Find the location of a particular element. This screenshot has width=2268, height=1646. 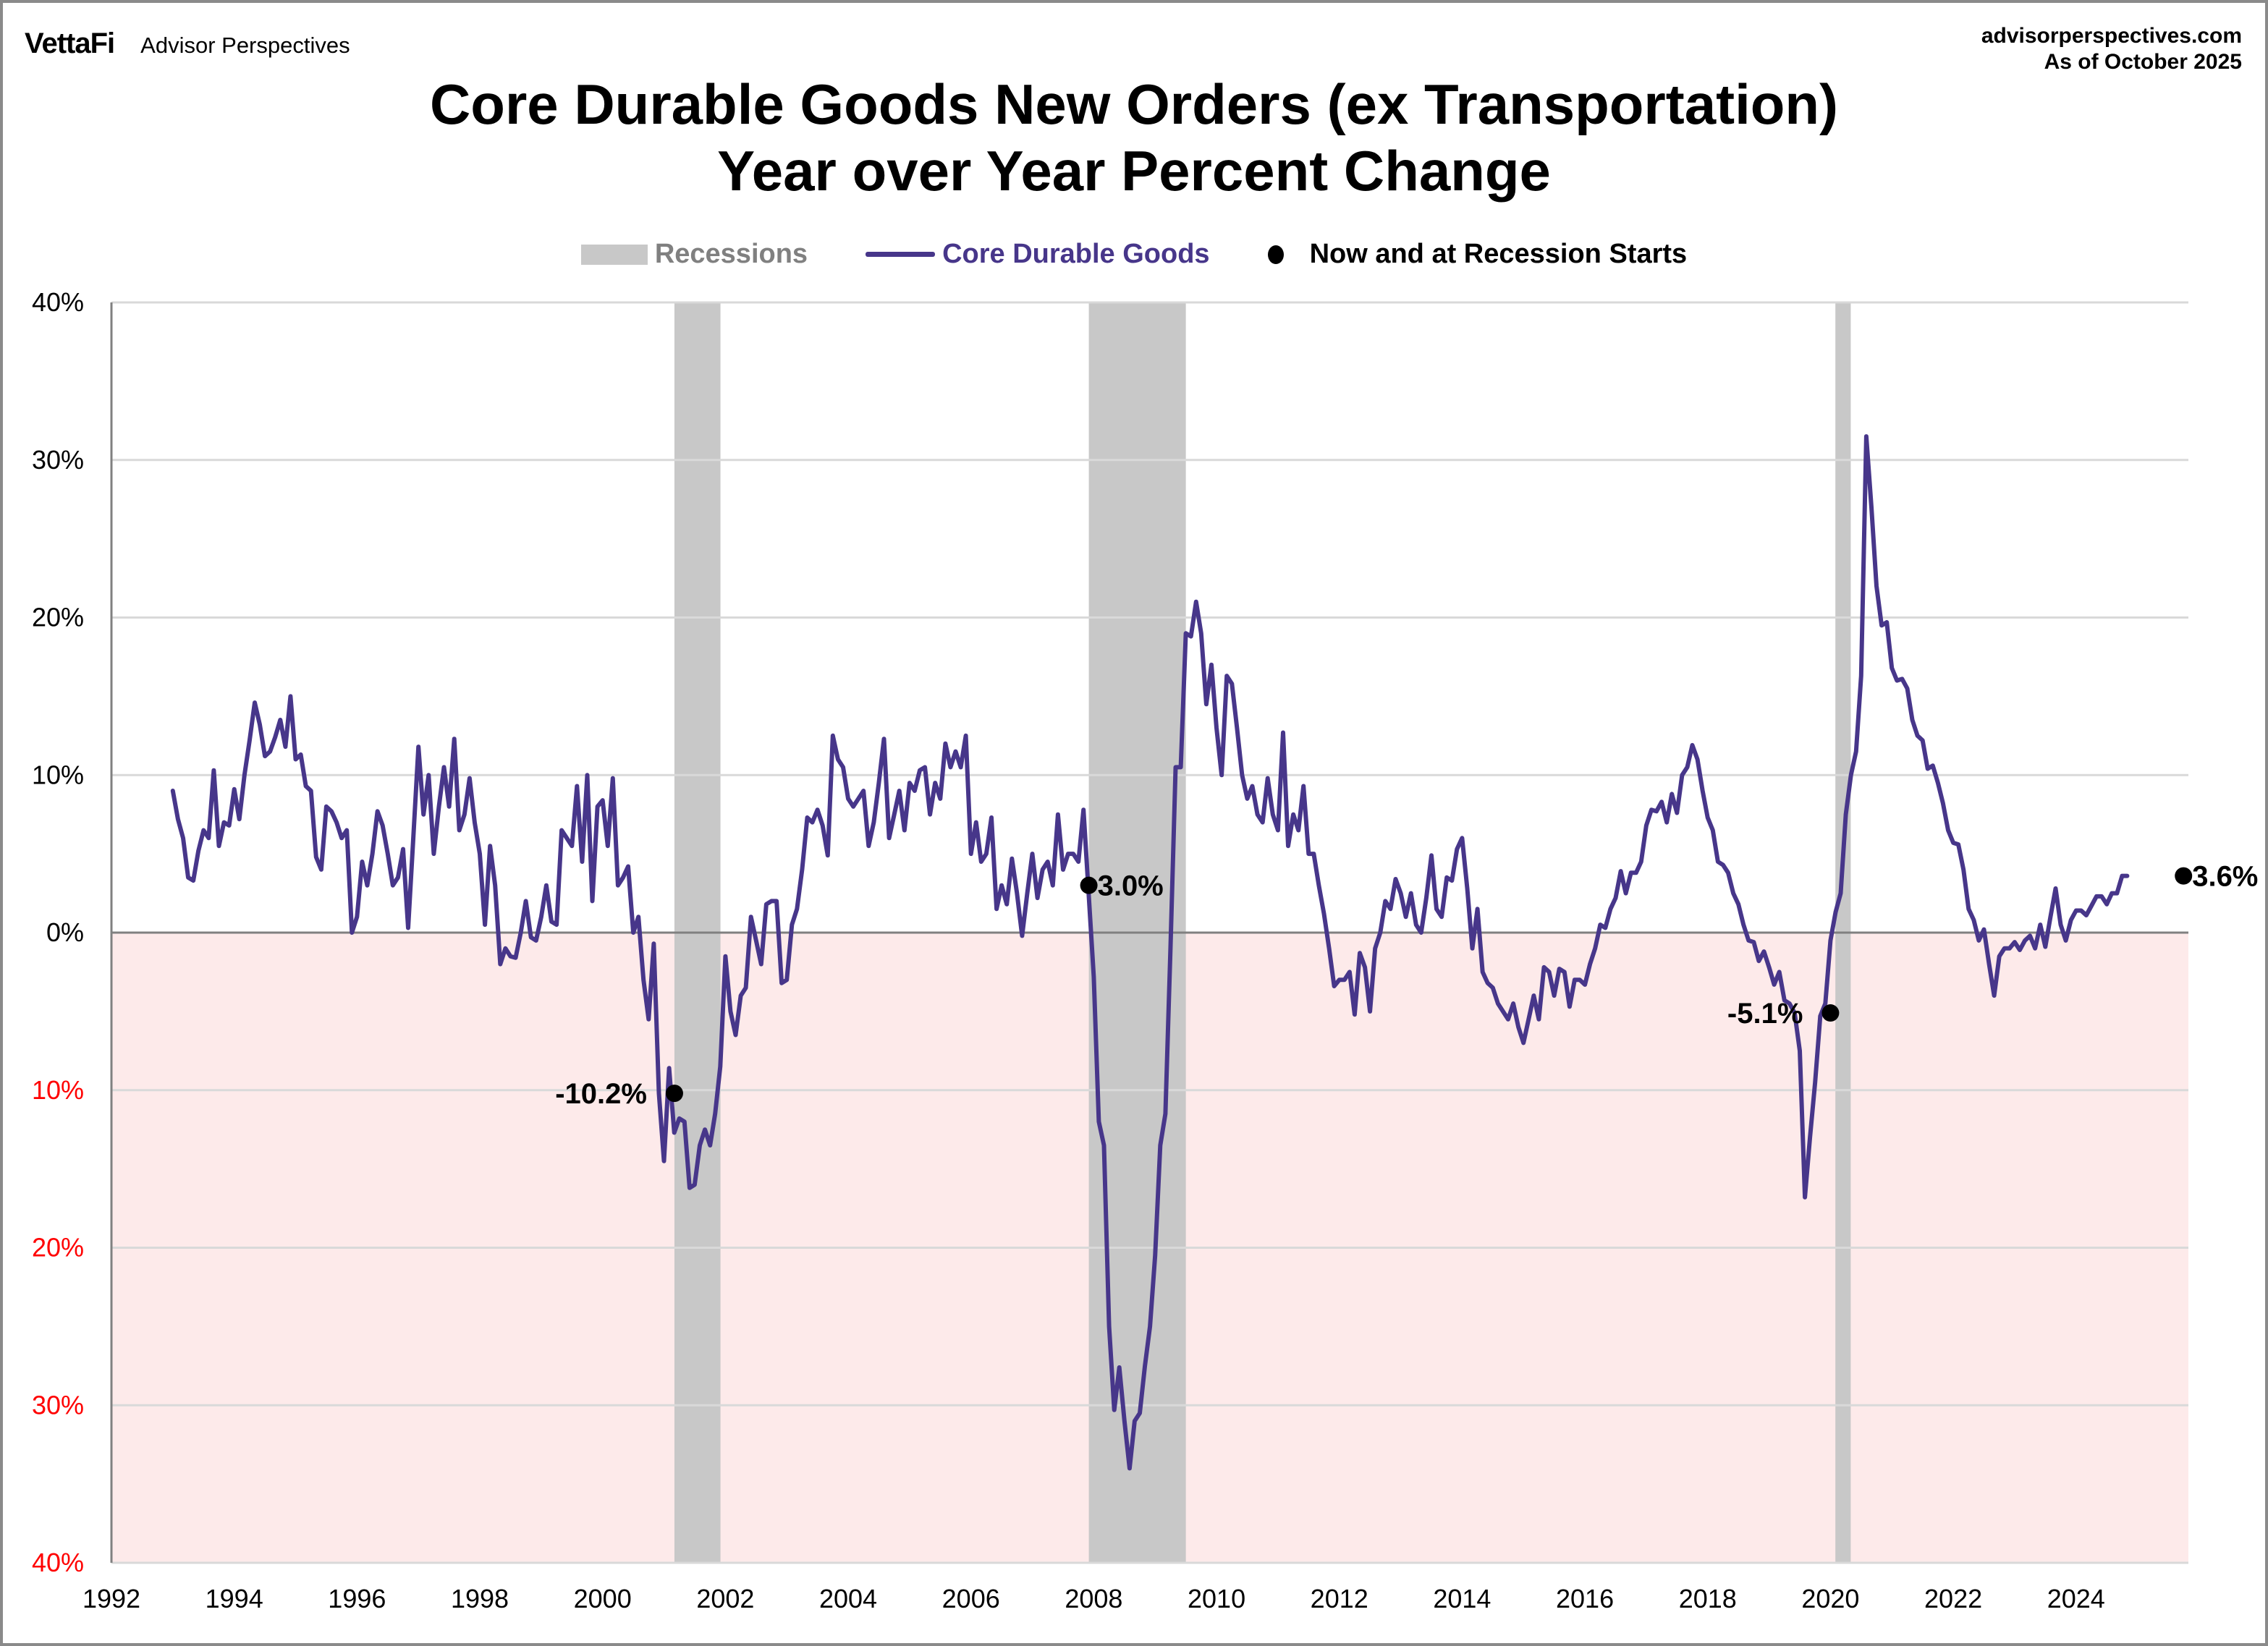

legend-recession-swatch is located at coordinates (614, 255).